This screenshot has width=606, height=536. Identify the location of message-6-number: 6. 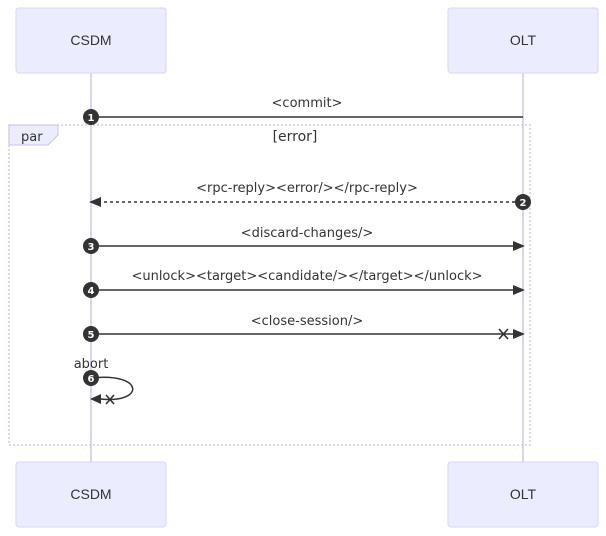
(91, 379).